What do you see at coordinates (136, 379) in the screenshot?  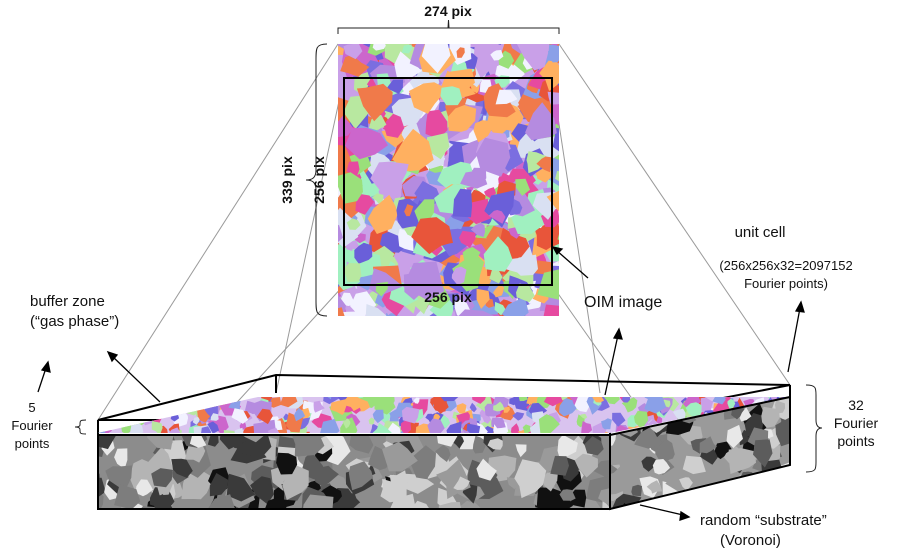 I see `buffer-arrow-shaft` at bounding box center [136, 379].